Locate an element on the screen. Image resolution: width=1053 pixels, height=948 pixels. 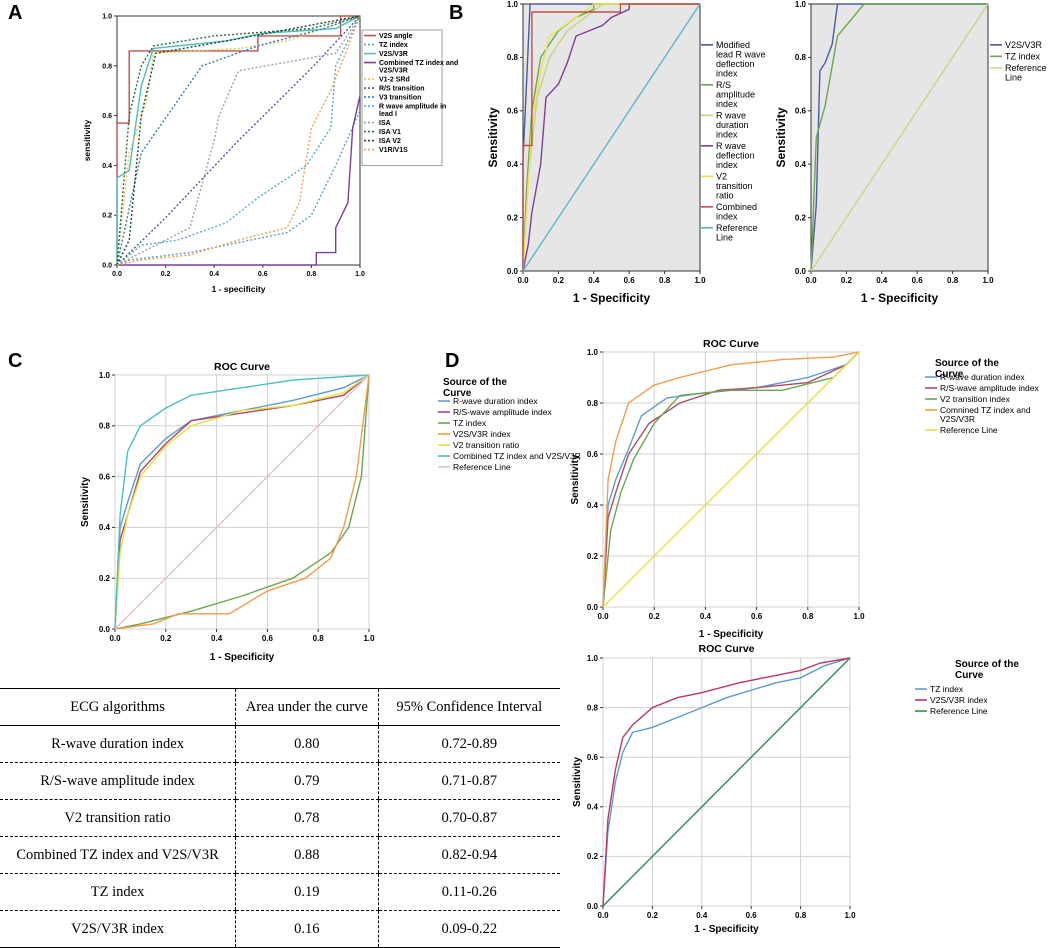
auc-cell-area: 0.88 is located at coordinates (307, 855).